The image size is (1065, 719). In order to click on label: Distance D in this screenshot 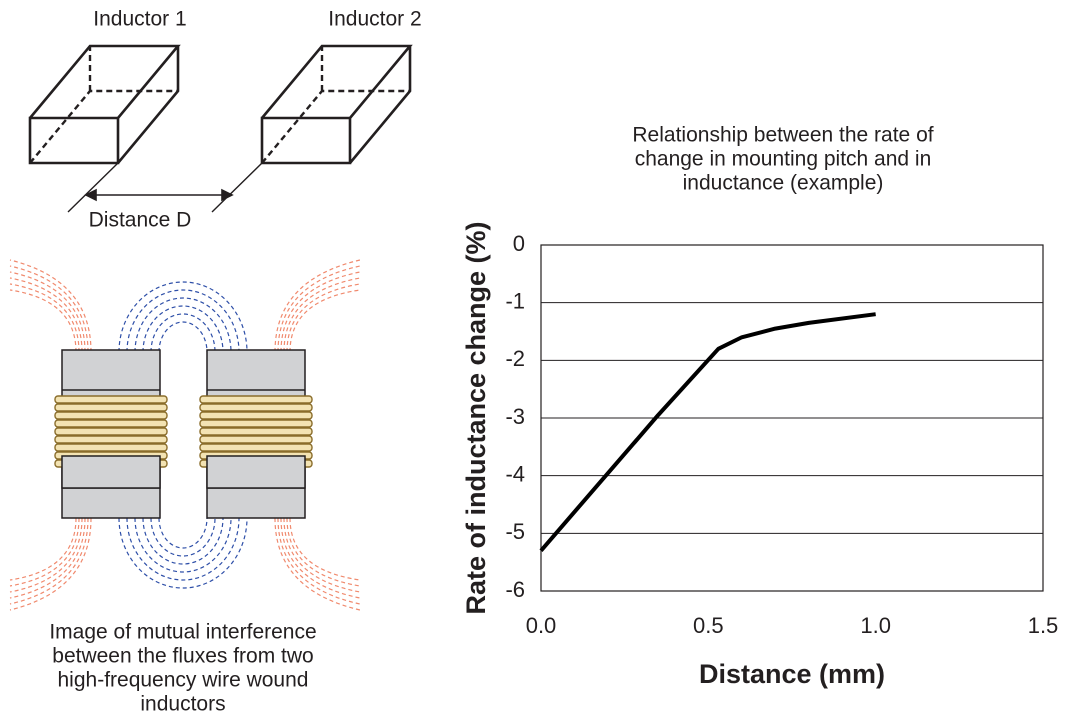, I will do `click(140, 220)`.